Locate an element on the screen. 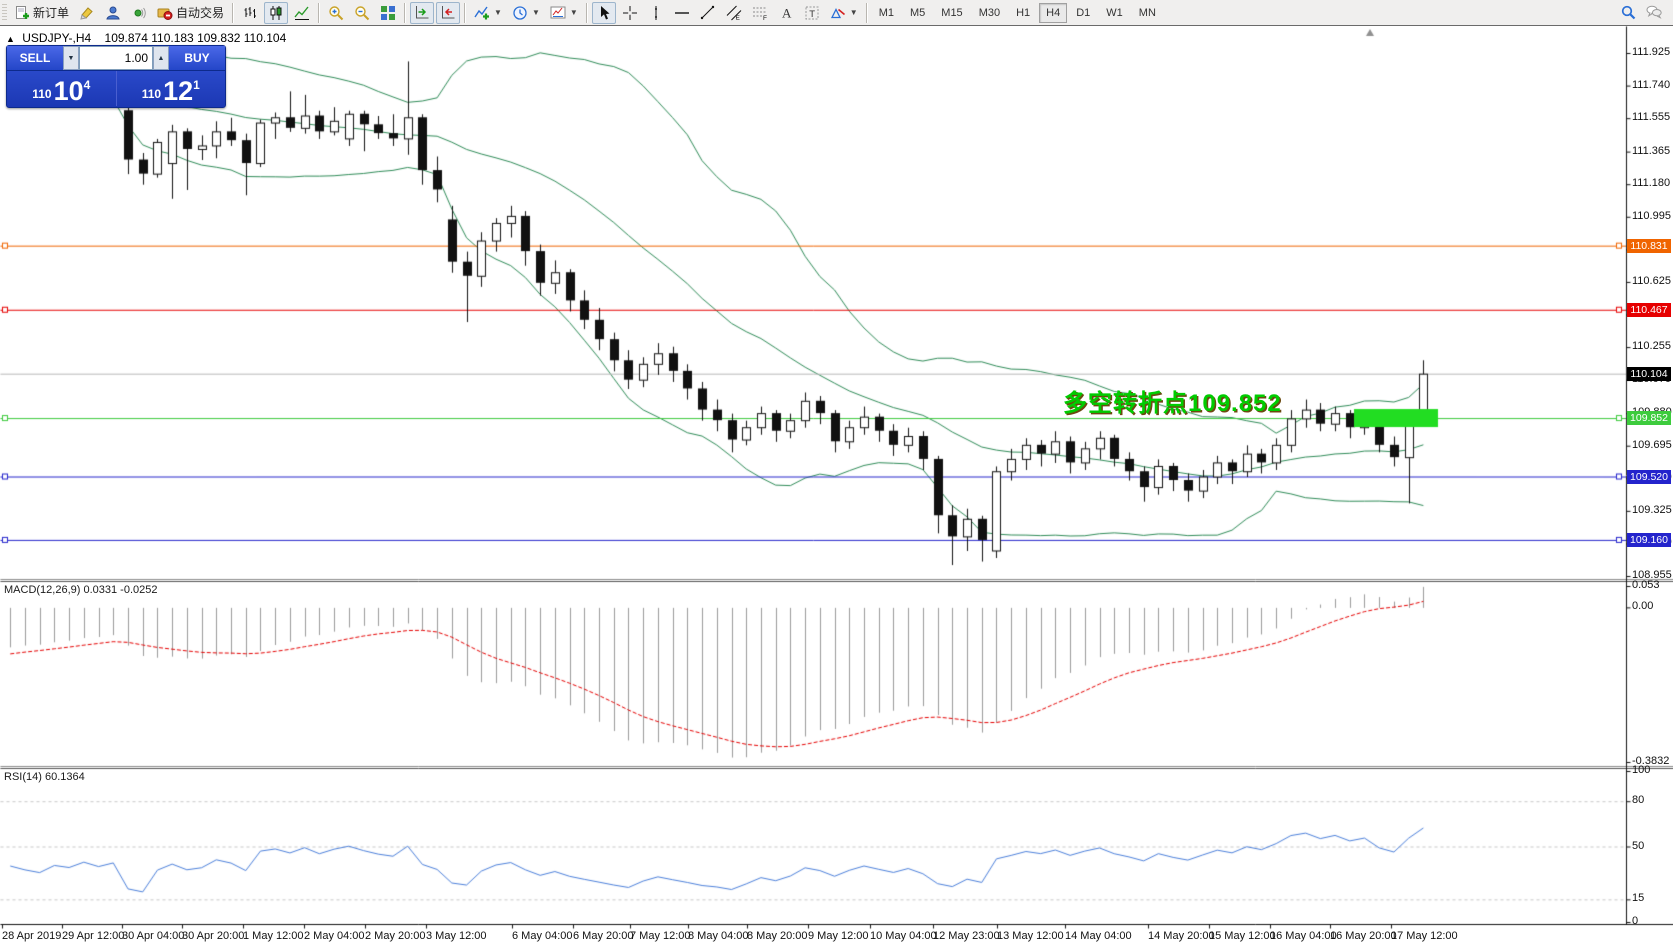 Image resolution: width=1673 pixels, height=949 pixels. date-axis-tick: 30 Apr 20:00 is located at coordinates (213, 936).